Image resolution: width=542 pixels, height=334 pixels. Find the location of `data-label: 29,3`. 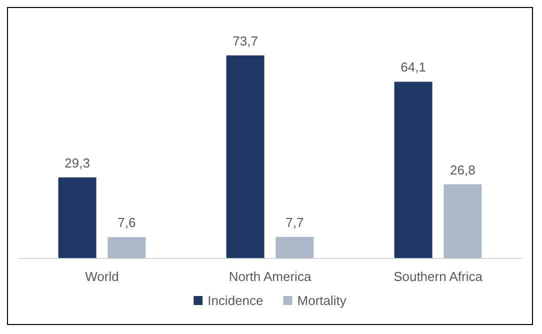

data-label: 29,3 is located at coordinates (77, 162).